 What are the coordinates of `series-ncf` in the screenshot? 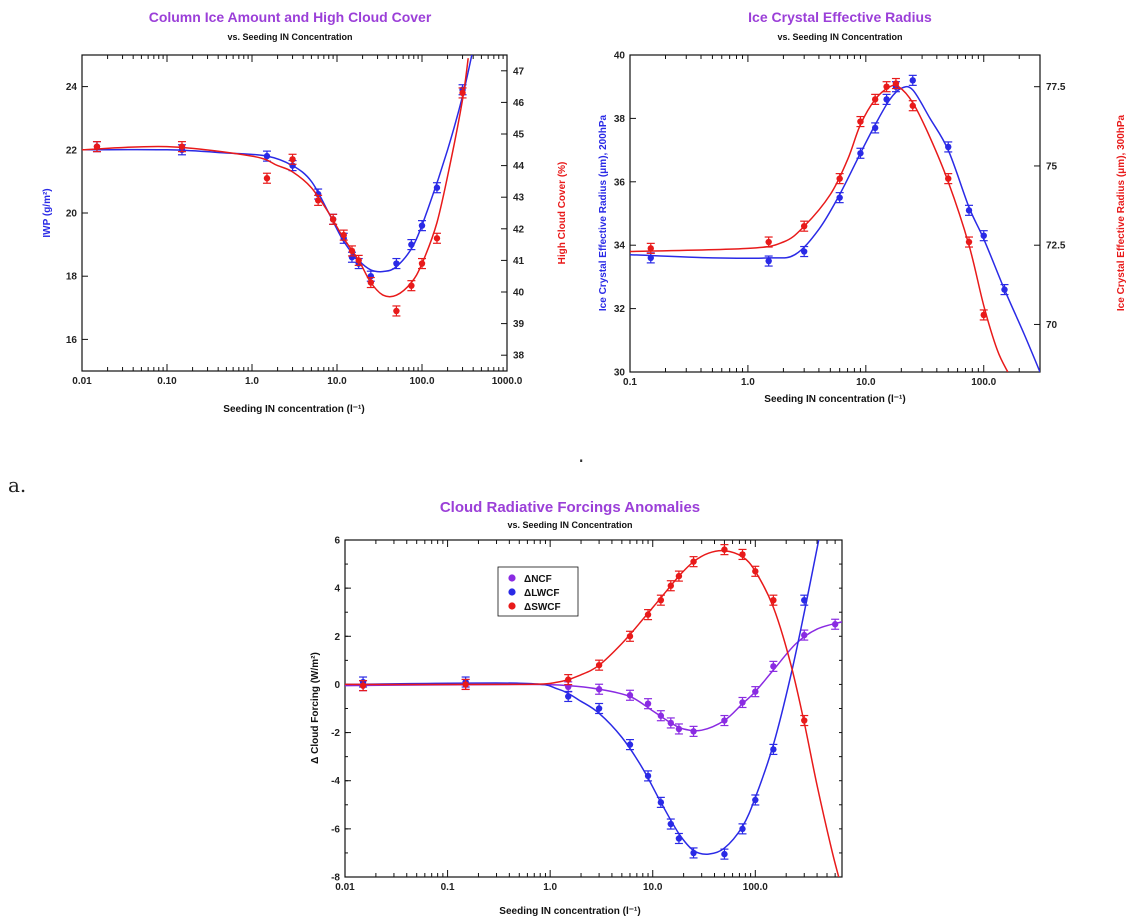 It's located at (593, 677).